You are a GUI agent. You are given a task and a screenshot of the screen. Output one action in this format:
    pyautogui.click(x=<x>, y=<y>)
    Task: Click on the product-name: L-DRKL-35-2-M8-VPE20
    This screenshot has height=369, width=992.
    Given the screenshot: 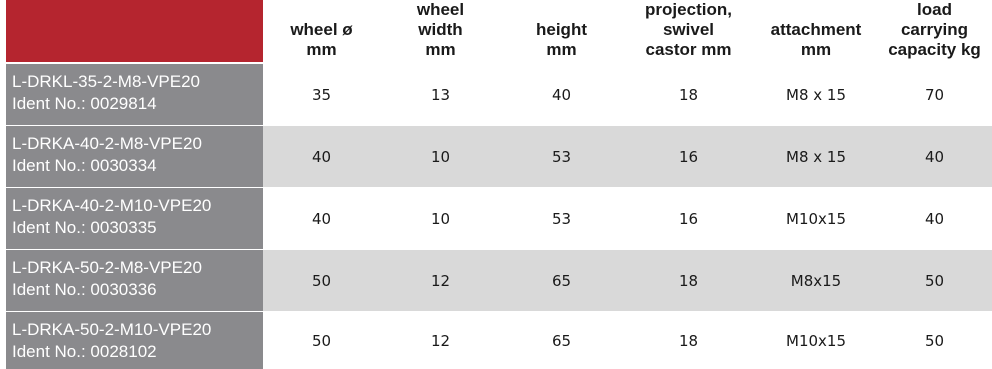 What is the action you would take?
    pyautogui.click(x=106, y=81)
    